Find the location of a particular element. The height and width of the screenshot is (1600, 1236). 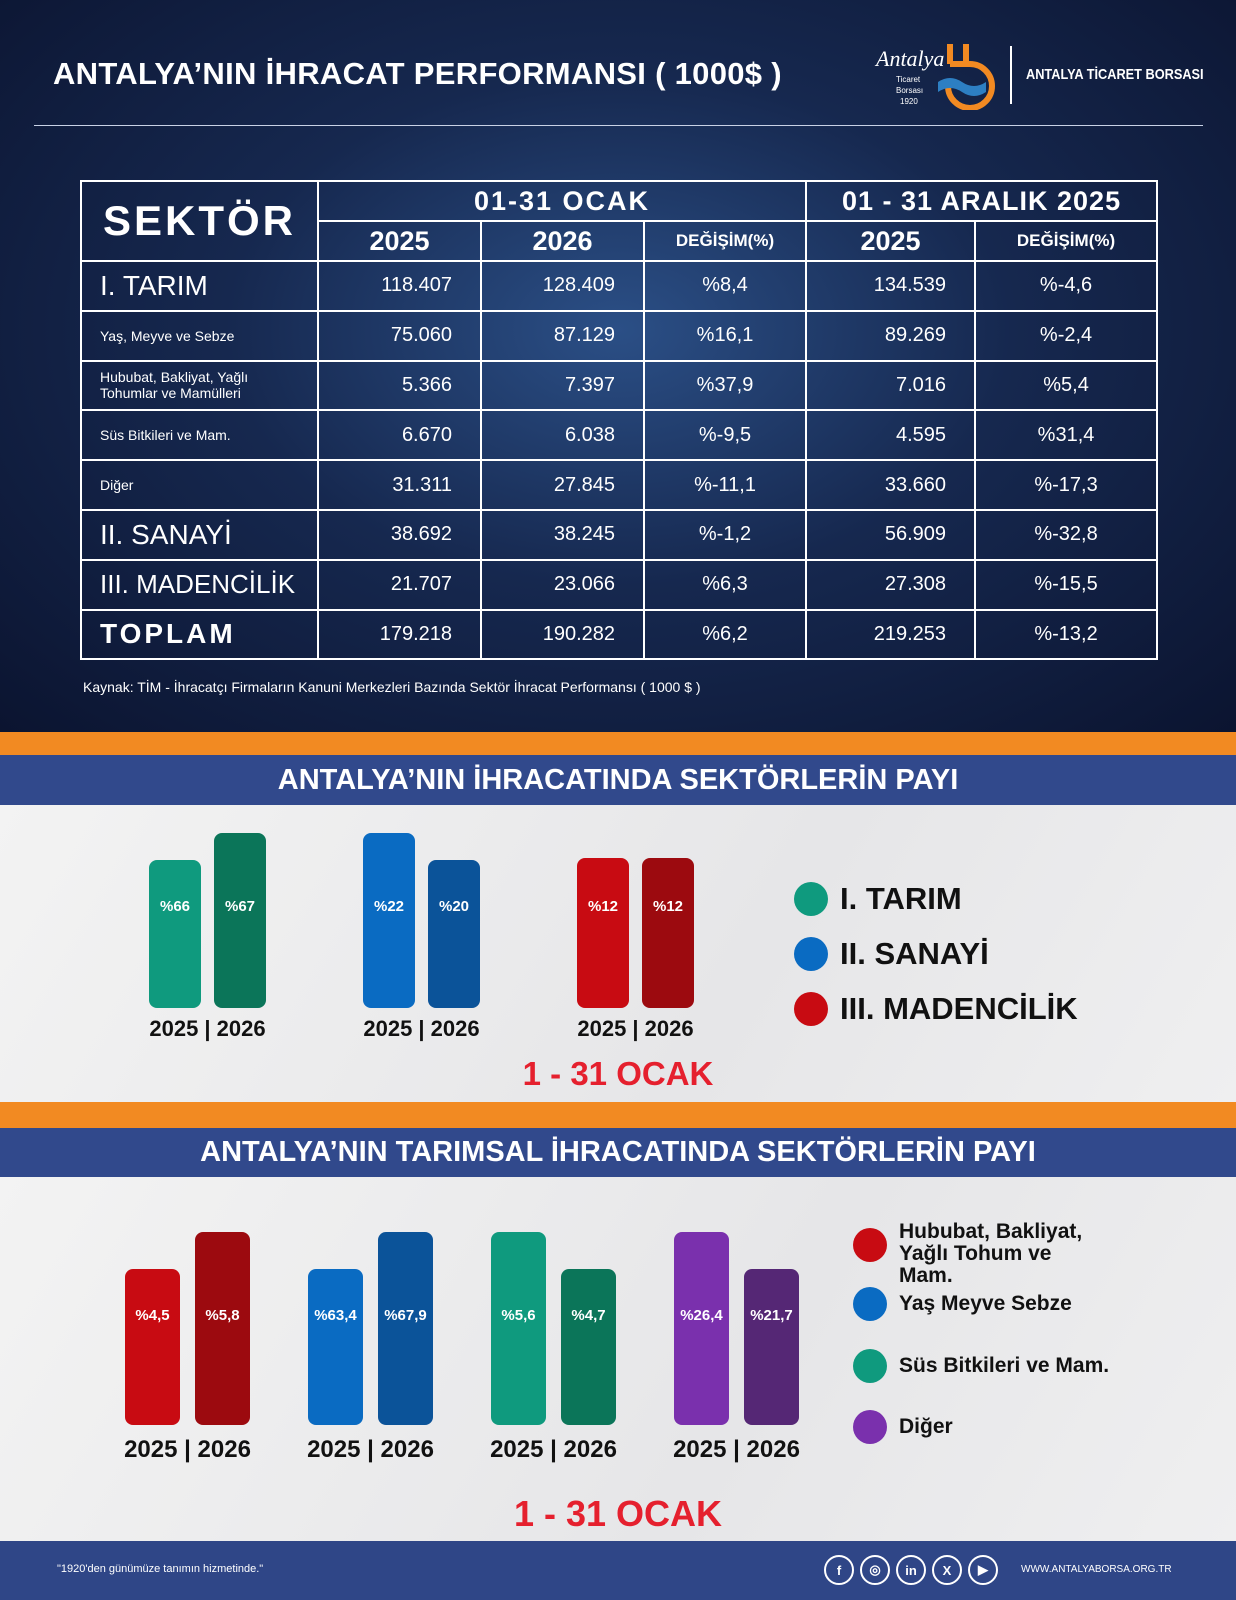

chart1-period: 1 - 31 OCAK is located at coordinates (618, 1073).